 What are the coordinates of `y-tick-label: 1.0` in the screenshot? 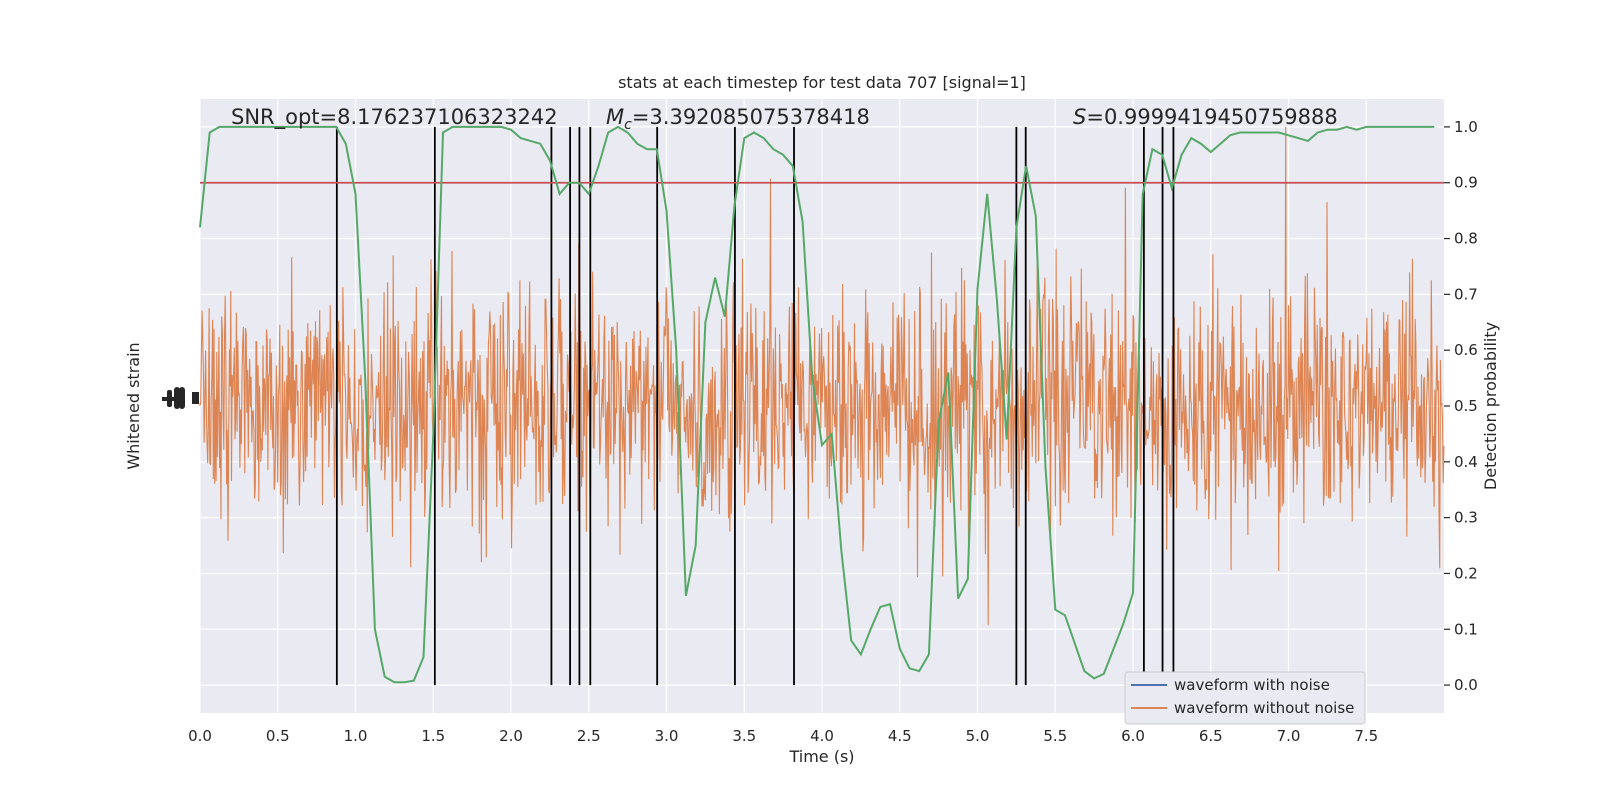 It's located at (1466, 127).